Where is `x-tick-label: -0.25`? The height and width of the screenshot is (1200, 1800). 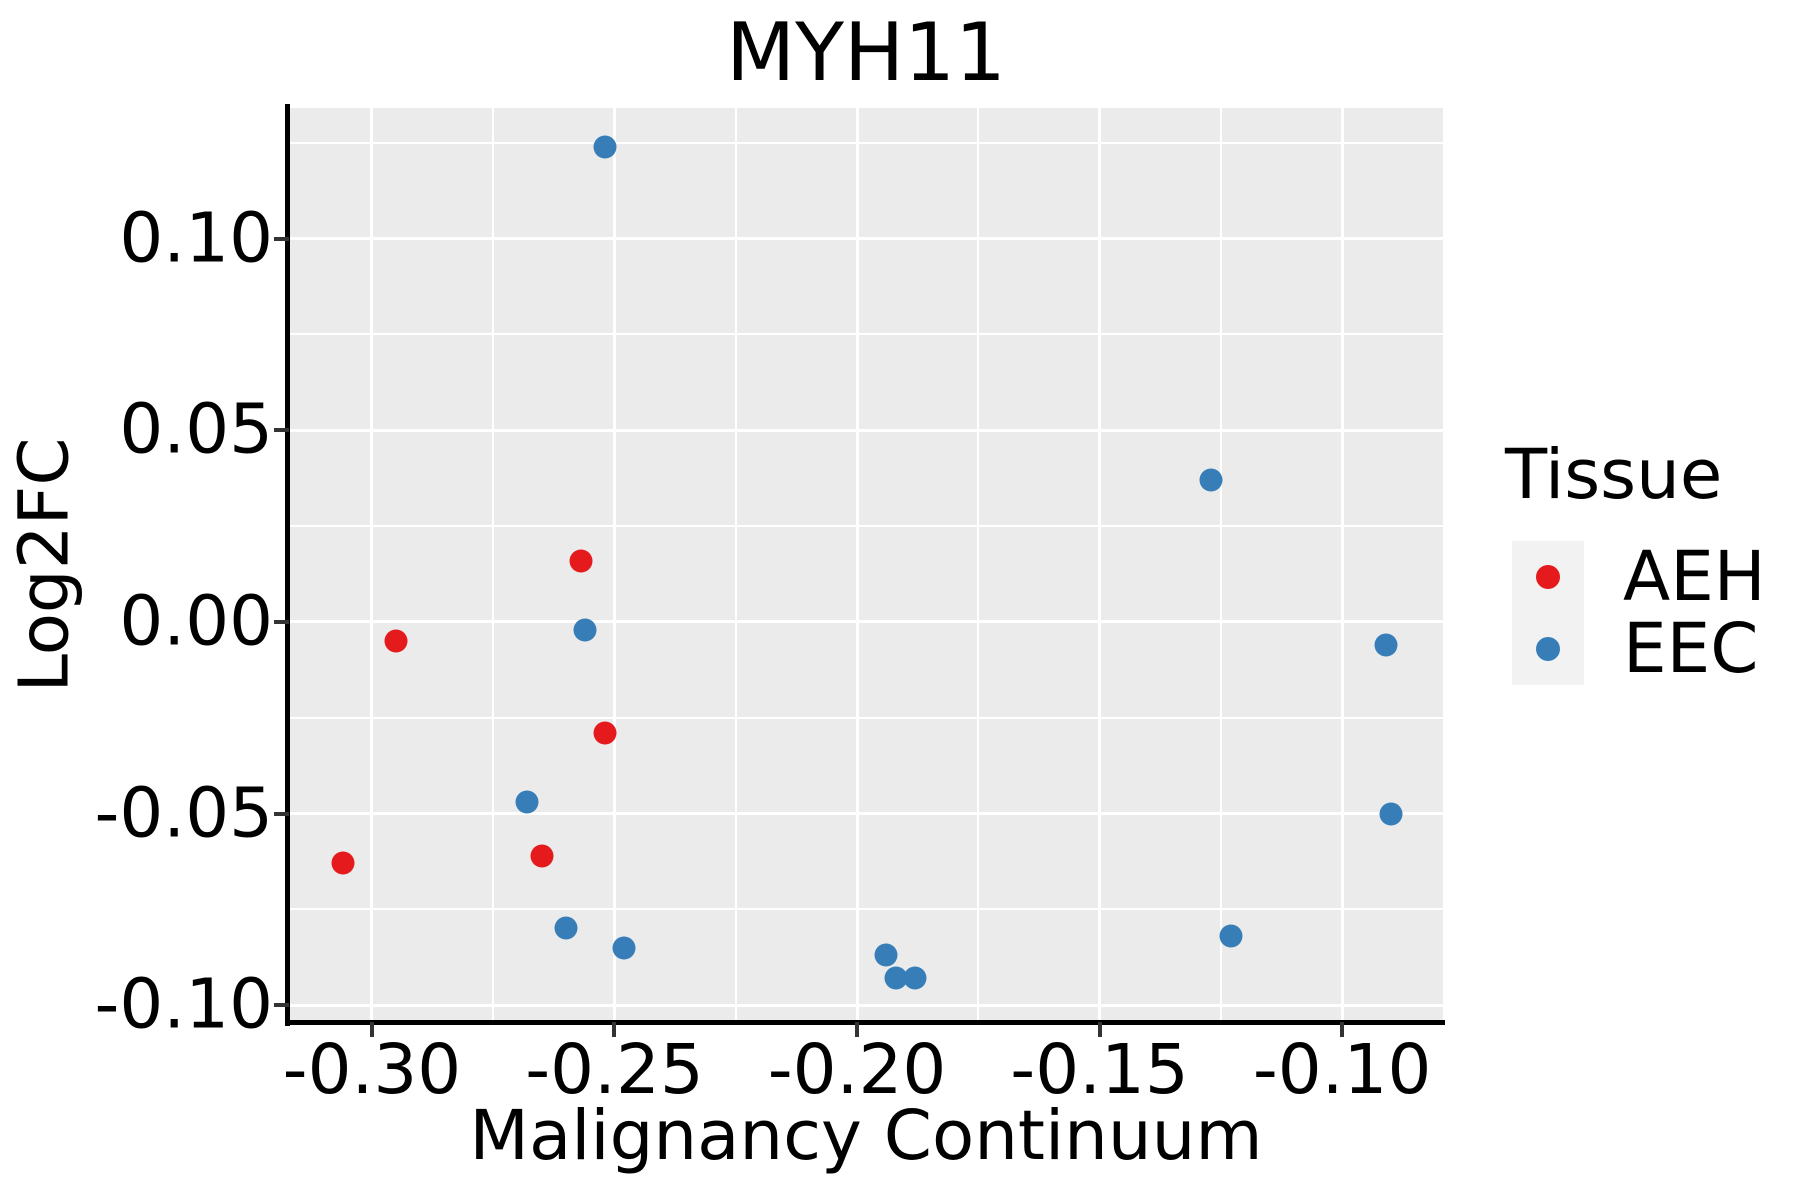
x-tick-label: -0.25 is located at coordinates (614, 1070).